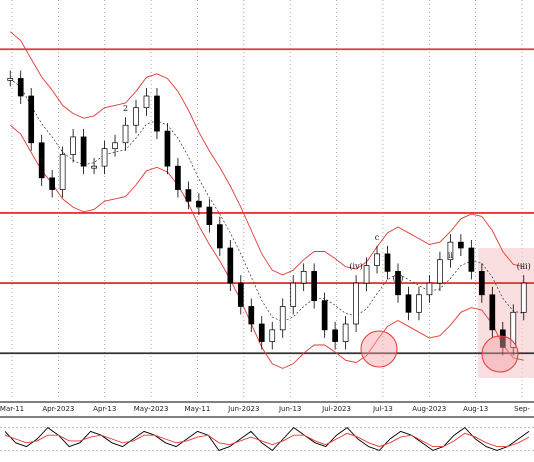 The image size is (534, 462). I want to click on x-tick-label: Aug-13, so click(475, 409).